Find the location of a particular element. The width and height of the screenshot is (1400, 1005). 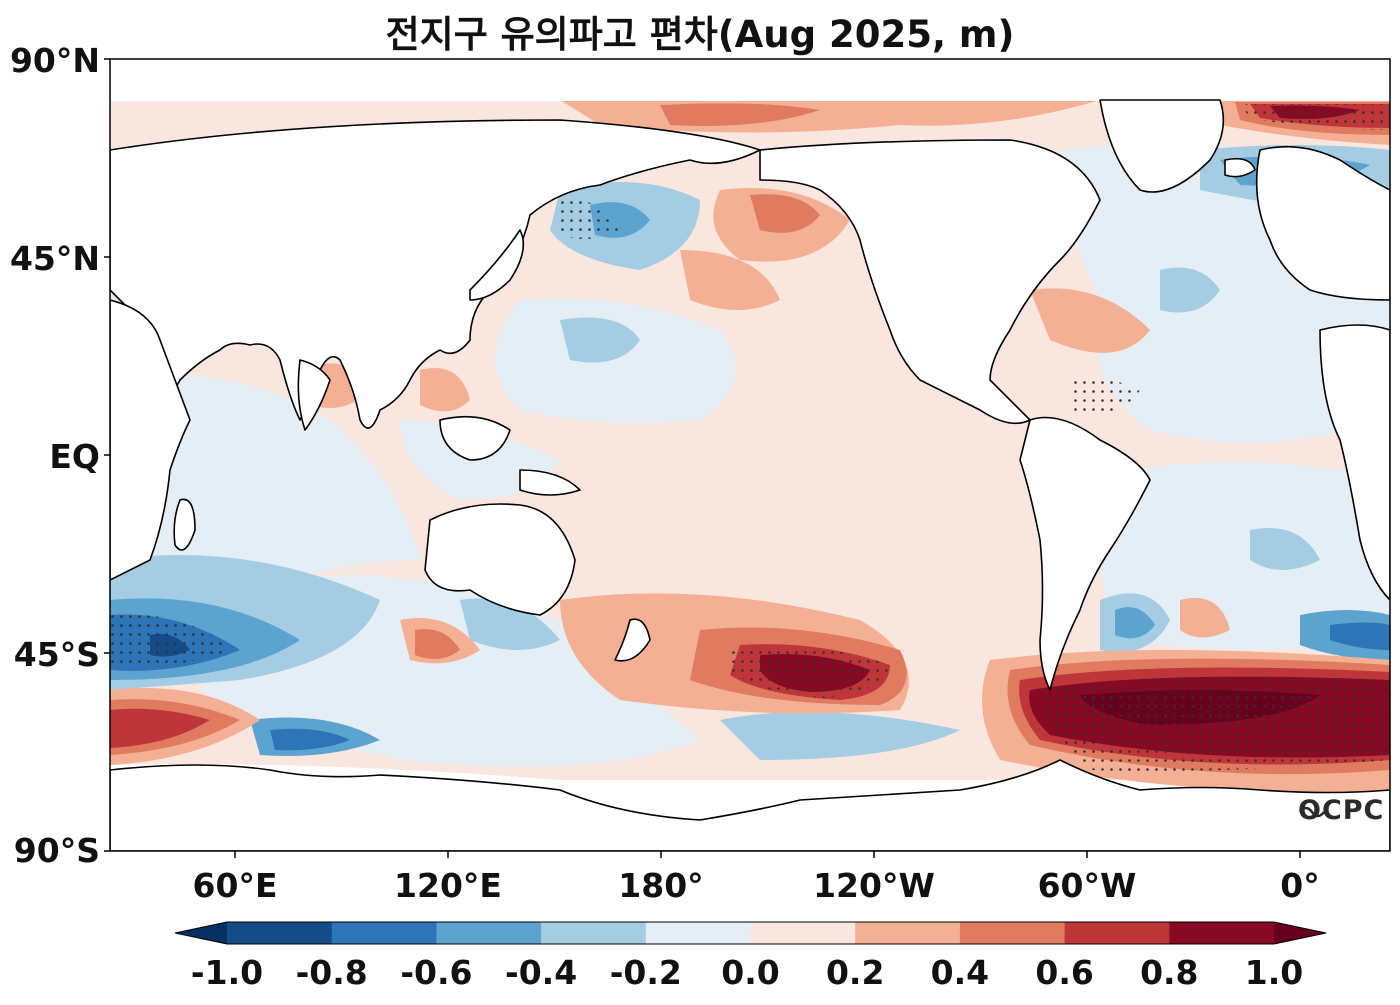

stipple-region-nwpac is located at coordinates (590, 219).